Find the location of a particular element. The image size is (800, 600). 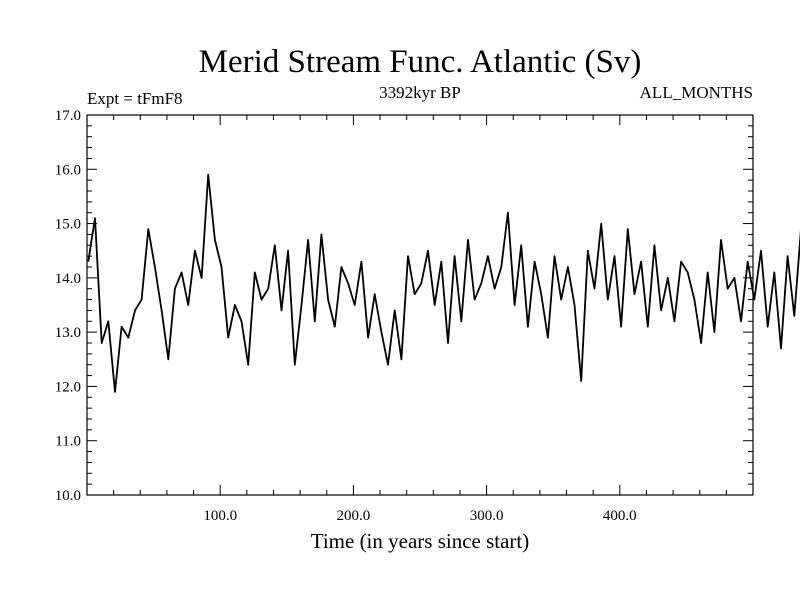

x-tick-label: 400.0 is located at coordinates (620, 516).